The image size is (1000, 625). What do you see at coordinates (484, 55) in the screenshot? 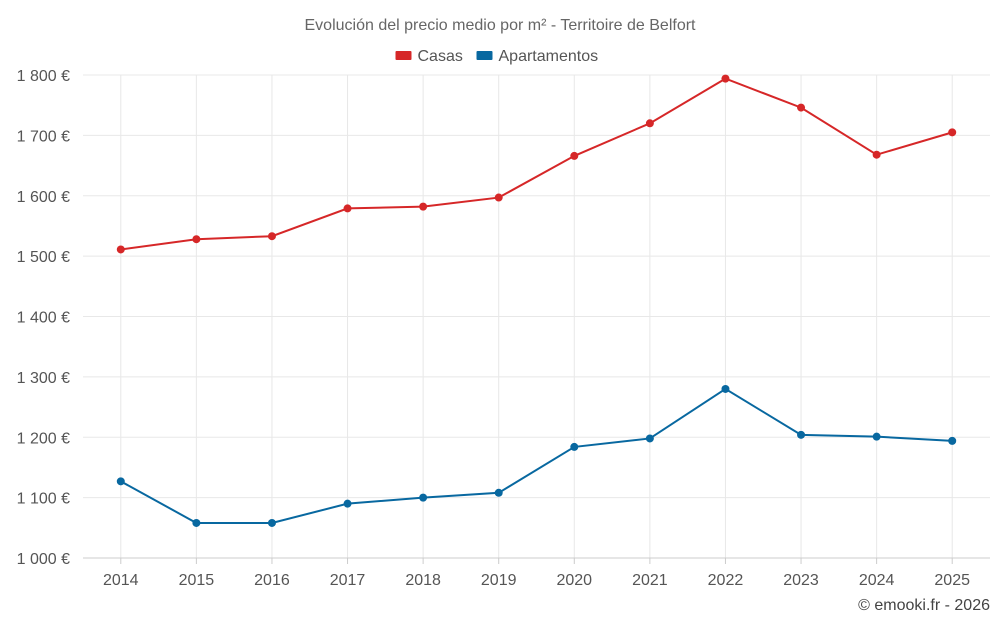
I see `legend-swatch-apartamentos` at bounding box center [484, 55].